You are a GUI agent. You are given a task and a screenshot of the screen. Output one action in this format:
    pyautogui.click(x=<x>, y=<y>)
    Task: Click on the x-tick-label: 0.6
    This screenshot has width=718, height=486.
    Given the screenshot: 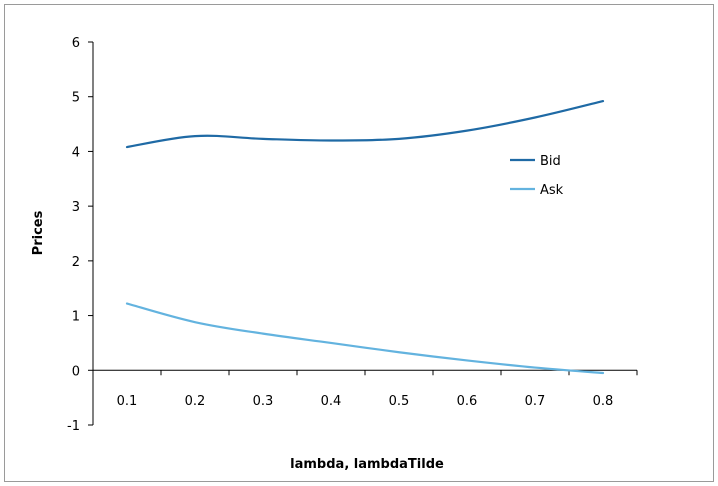 What is the action you would take?
    pyautogui.click(x=467, y=401)
    